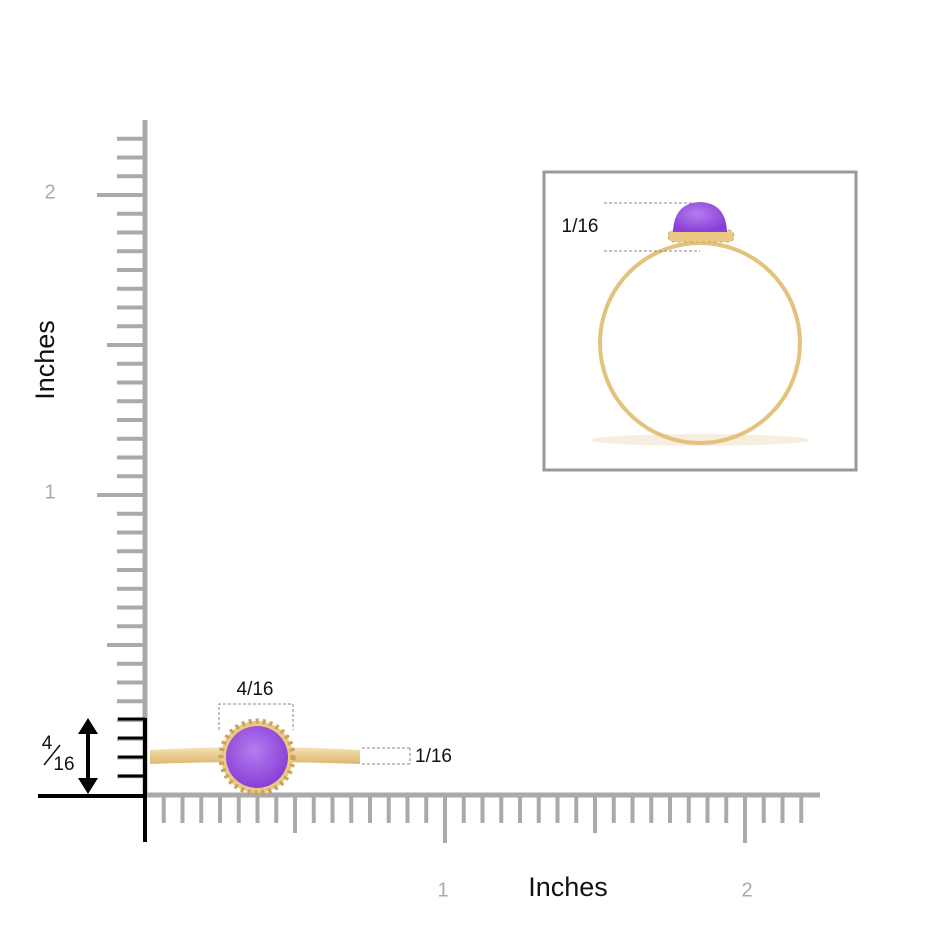 This screenshot has width=940, height=940. What do you see at coordinates (700, 343) in the screenshot?
I see `inset-ring` at bounding box center [700, 343].